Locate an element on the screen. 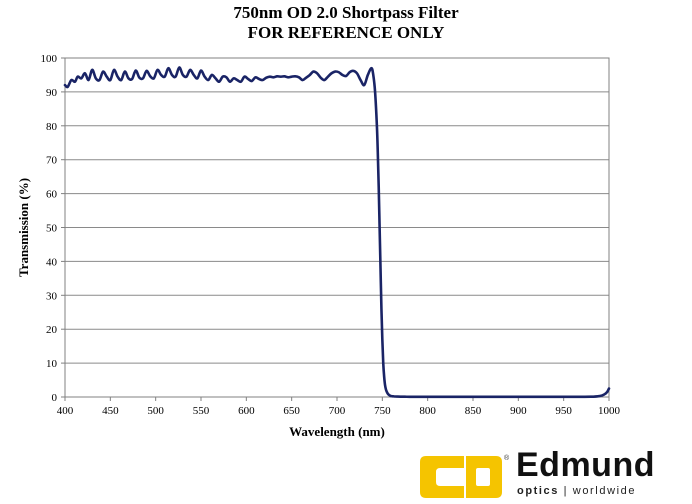  y-tick-label: 0 is located at coordinates (55, 398).